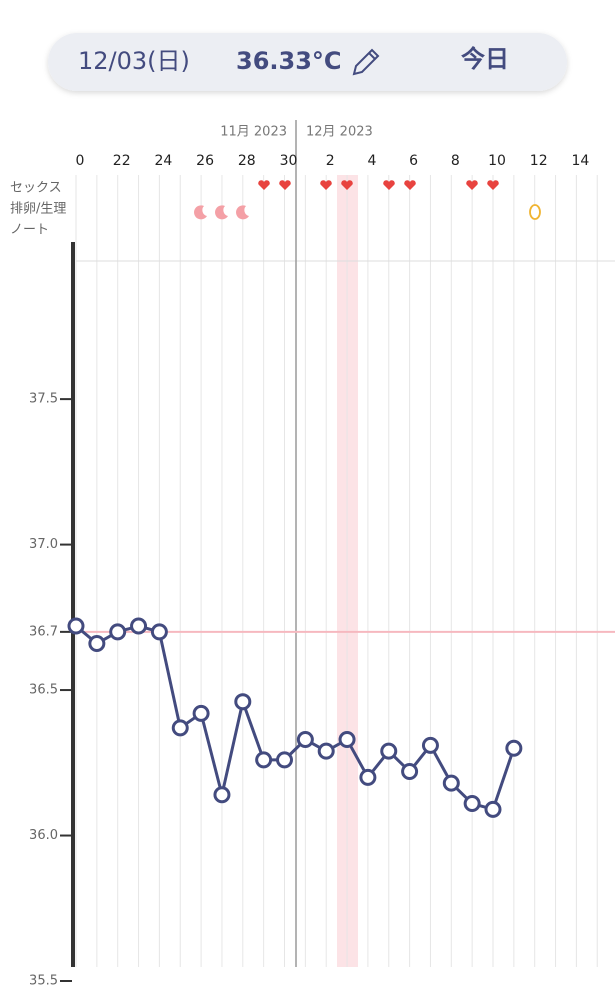 Image resolution: width=615 pixels, height=1000 pixels. I want to click on row-label: ノート, so click(29, 230).